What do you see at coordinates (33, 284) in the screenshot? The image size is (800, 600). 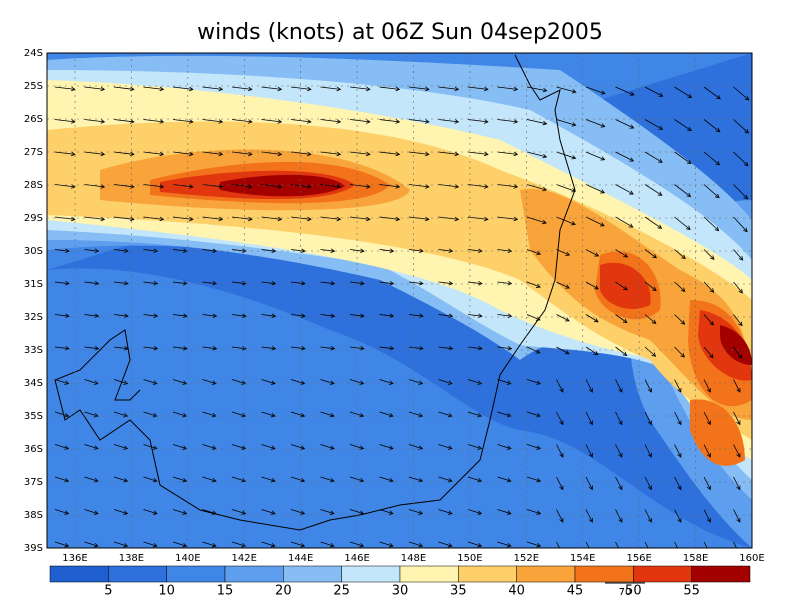 I see `lat-label: 31S` at bounding box center [33, 284].